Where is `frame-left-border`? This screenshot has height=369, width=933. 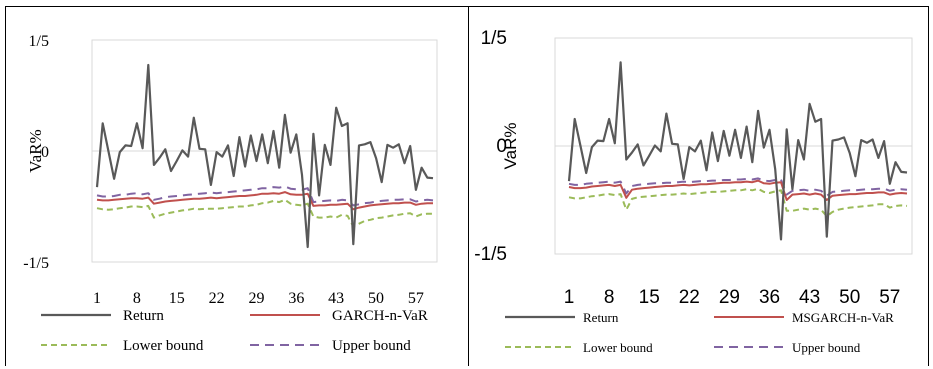 frame-left-border is located at coordinates (5, 186).